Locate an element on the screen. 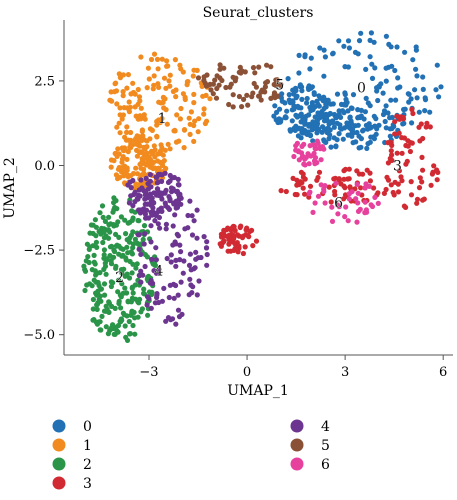 The width and height of the screenshot is (457, 500). x-tick-label-0: −3 is located at coordinates (148, 372).